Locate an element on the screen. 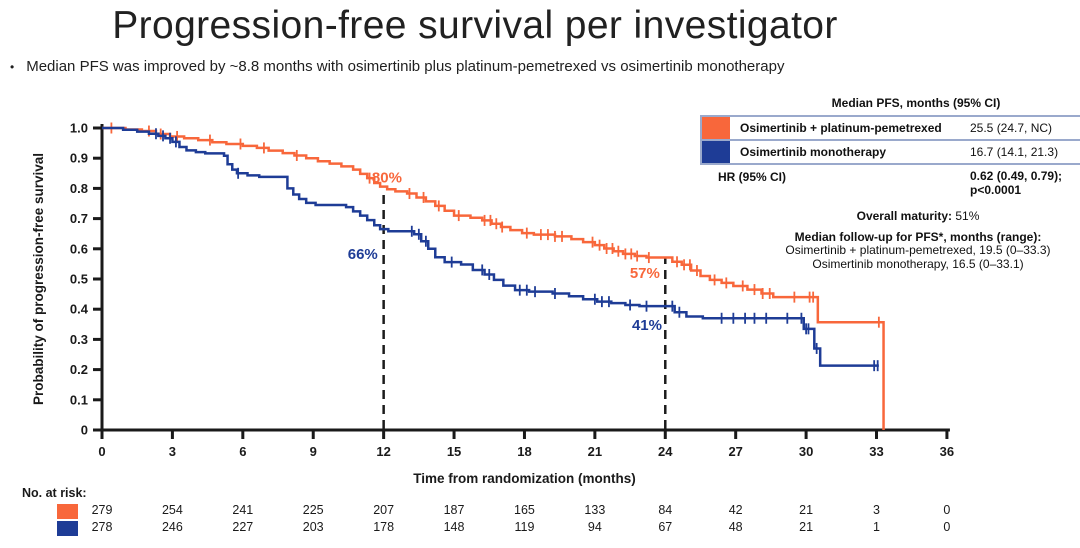 Image resolution: width=1080 pixels, height=548 pixels. x-tick-label: 21 is located at coordinates (595, 451).